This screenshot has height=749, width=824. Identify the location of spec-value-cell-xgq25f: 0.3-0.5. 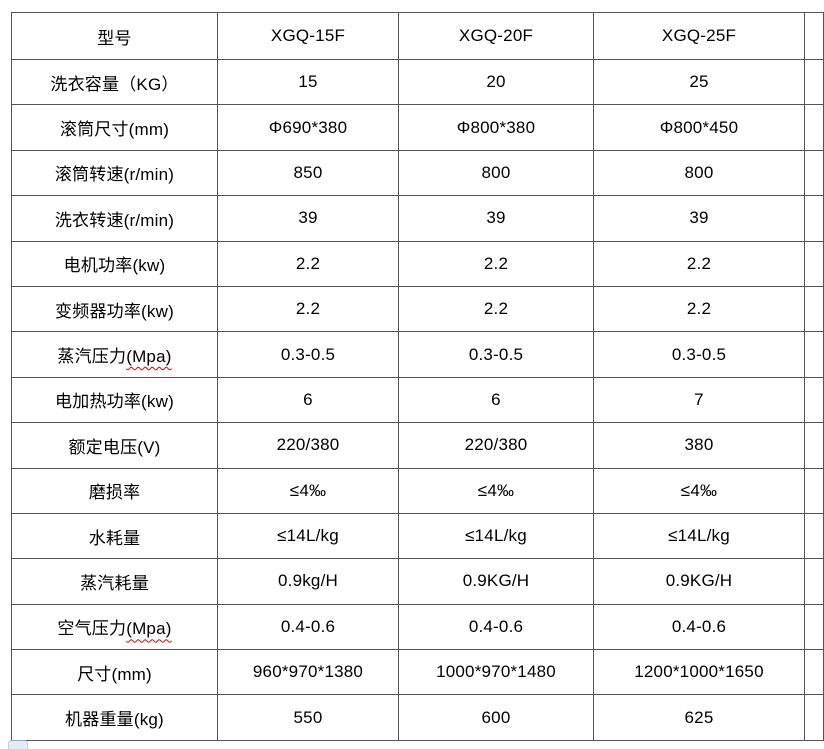
(699, 354).